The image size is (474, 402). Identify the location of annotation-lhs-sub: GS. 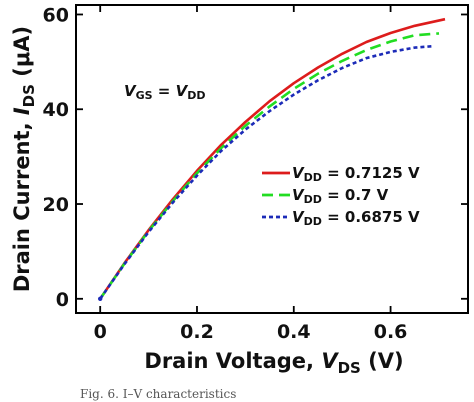
(144, 95).